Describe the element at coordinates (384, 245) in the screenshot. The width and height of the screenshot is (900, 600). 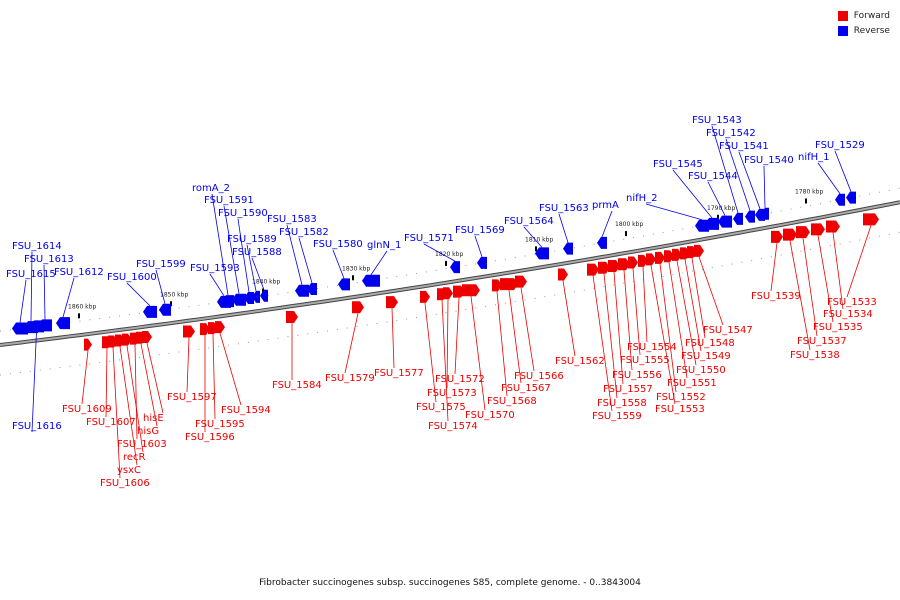
I see `gene-label-reverse: glnN_1` at that location.